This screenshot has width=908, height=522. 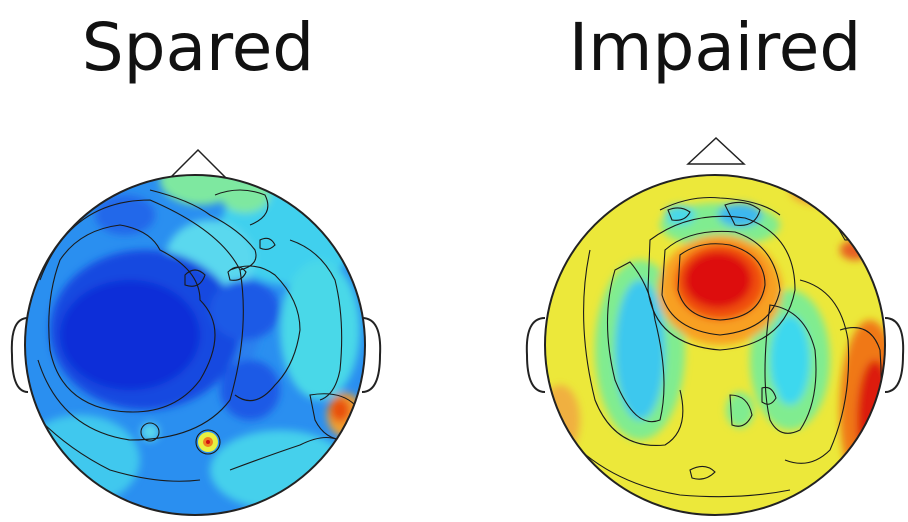 What do you see at coordinates (716, 150) in the screenshot?
I see `nose-impaired` at bounding box center [716, 150].